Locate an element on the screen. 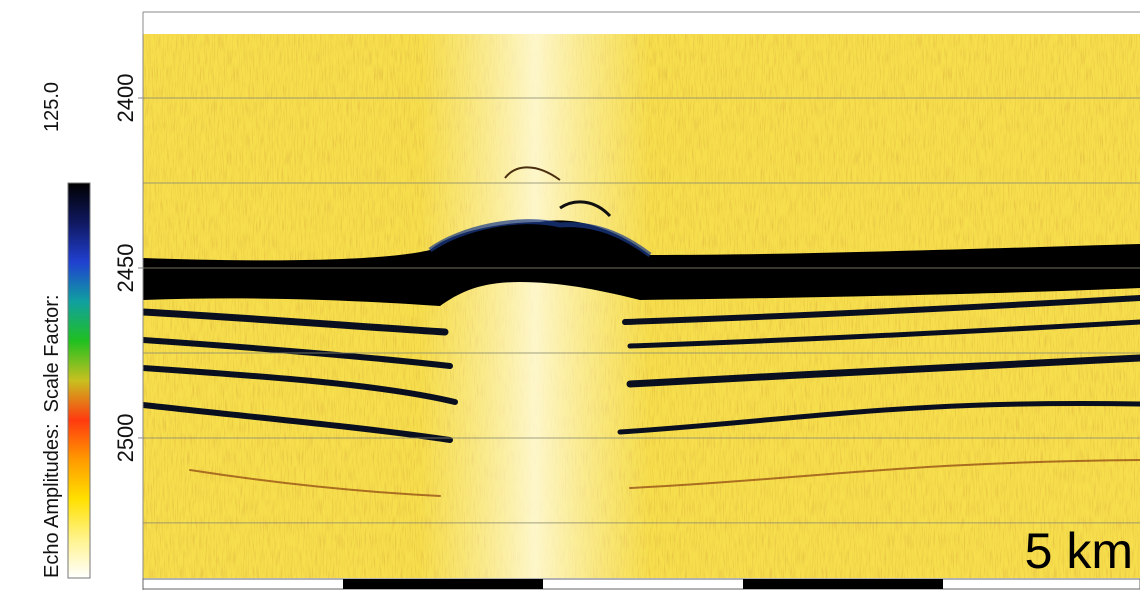 This screenshot has width=1140, height=598. y-tick-label: 2500 is located at coordinates (125, 437).